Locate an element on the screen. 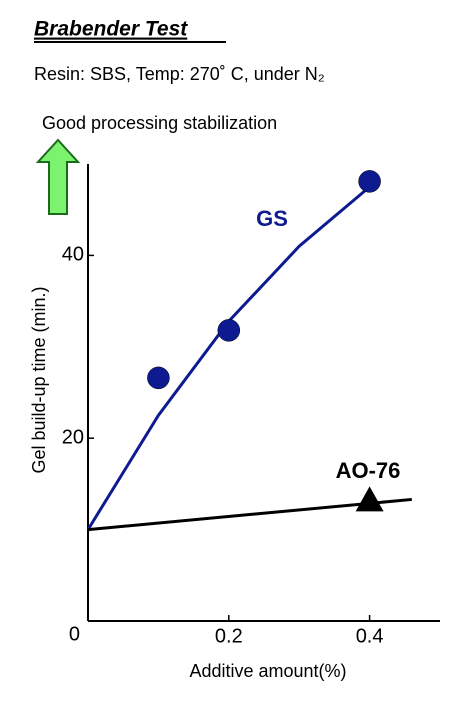 The image size is (457, 709). series-label: AO-76 is located at coordinates (368, 470).